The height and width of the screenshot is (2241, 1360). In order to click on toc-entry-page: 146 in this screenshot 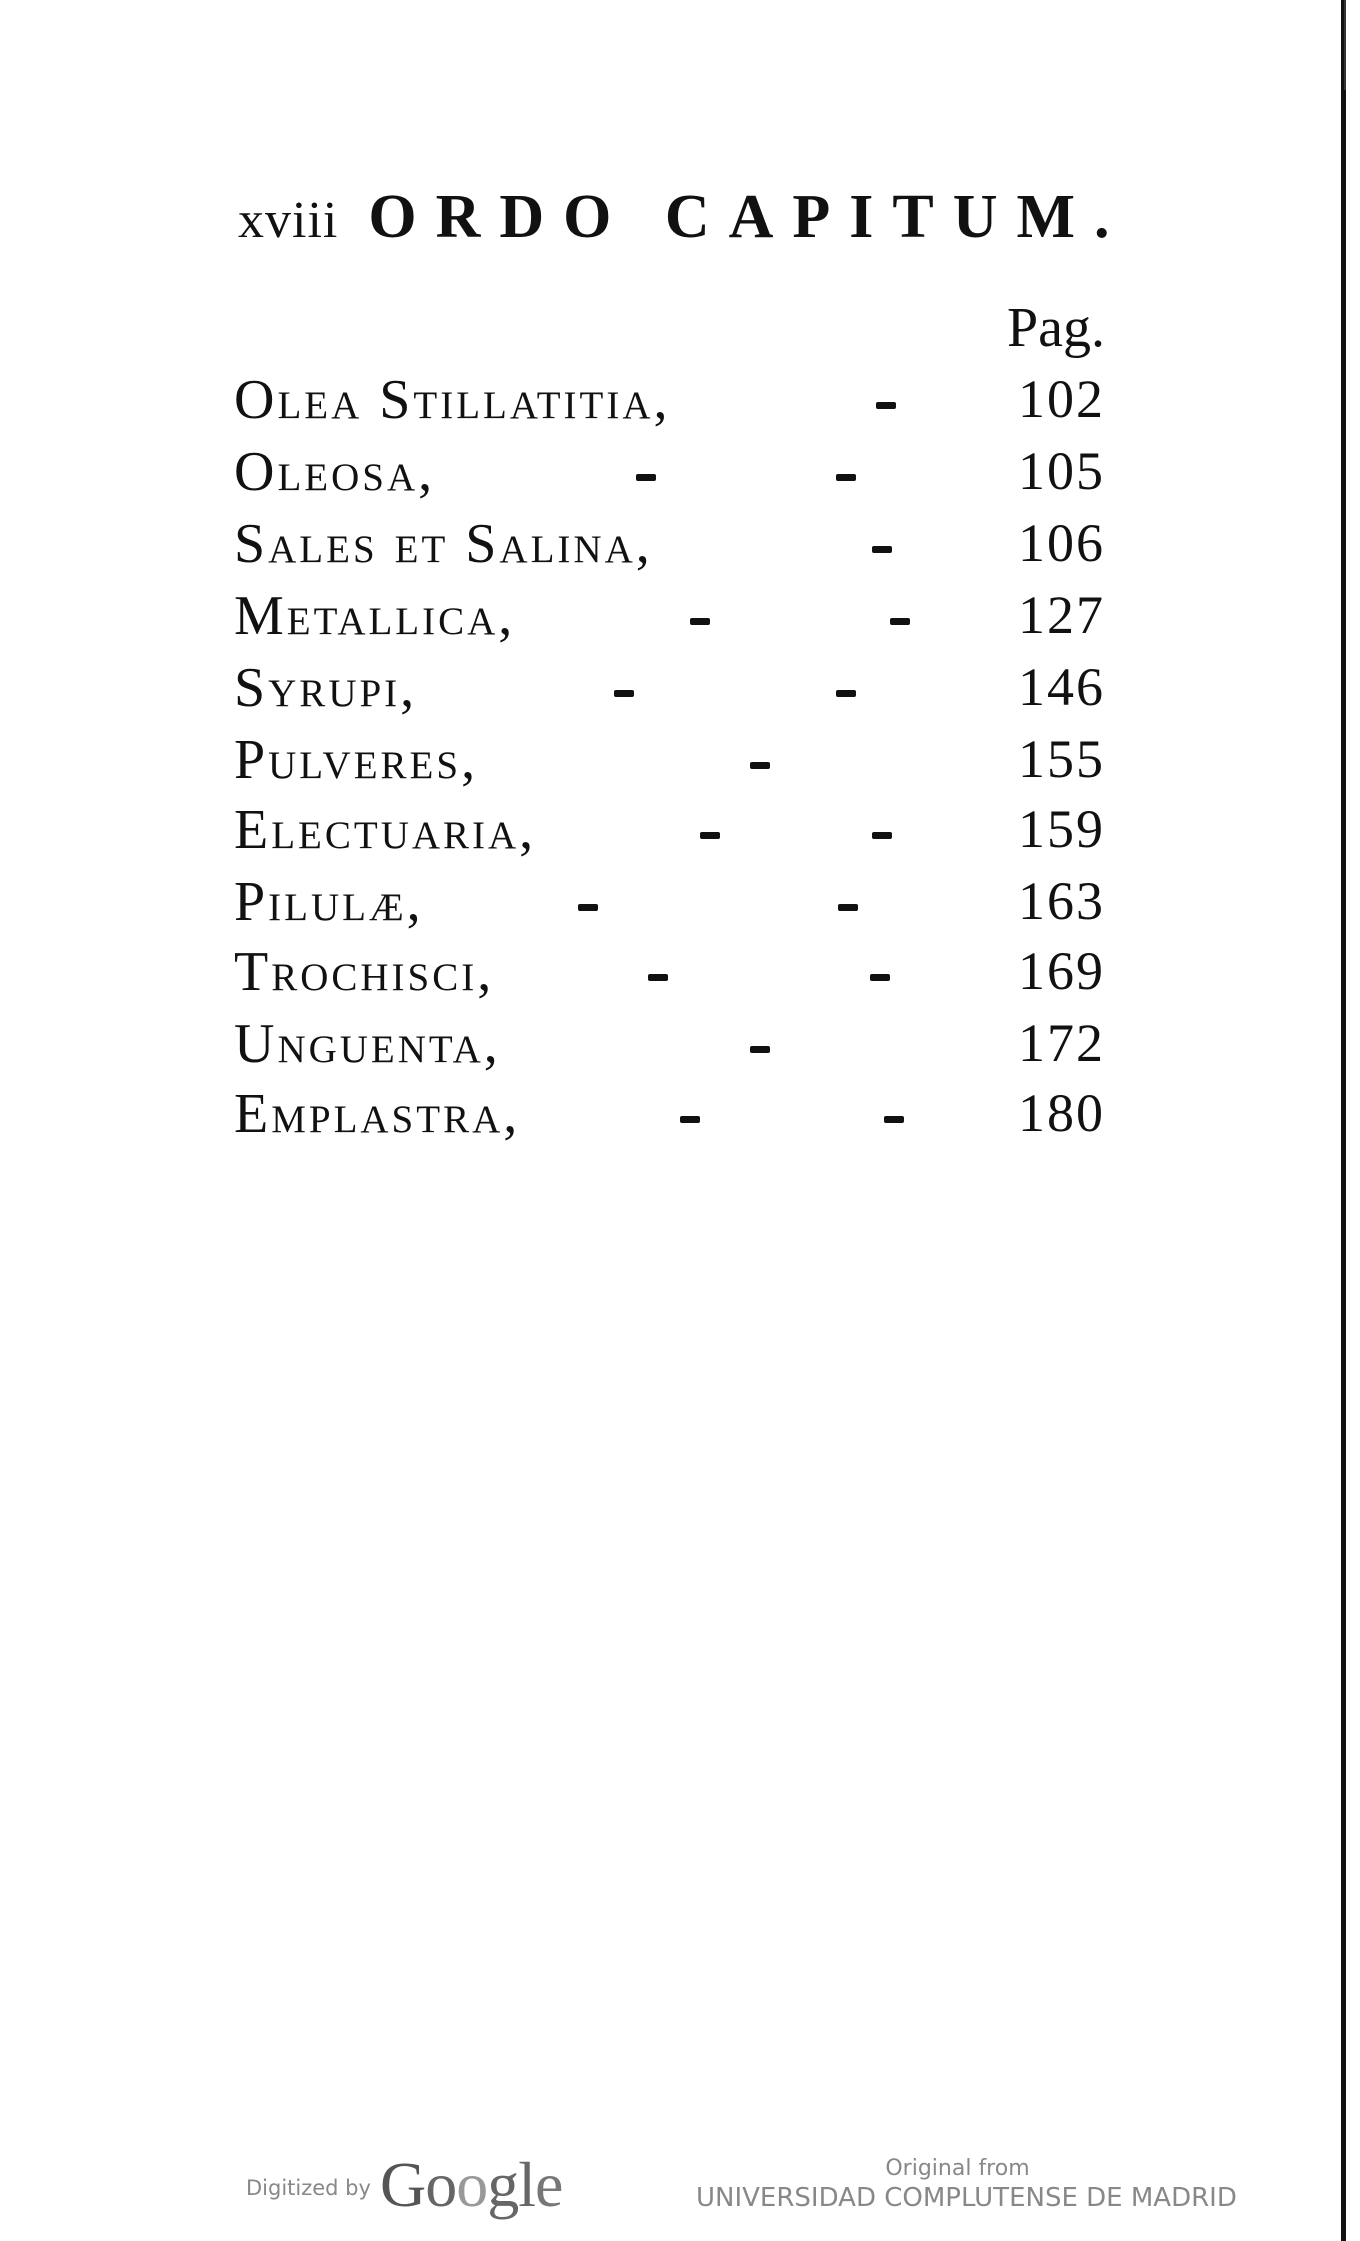, I will do `click(1061, 687)`.